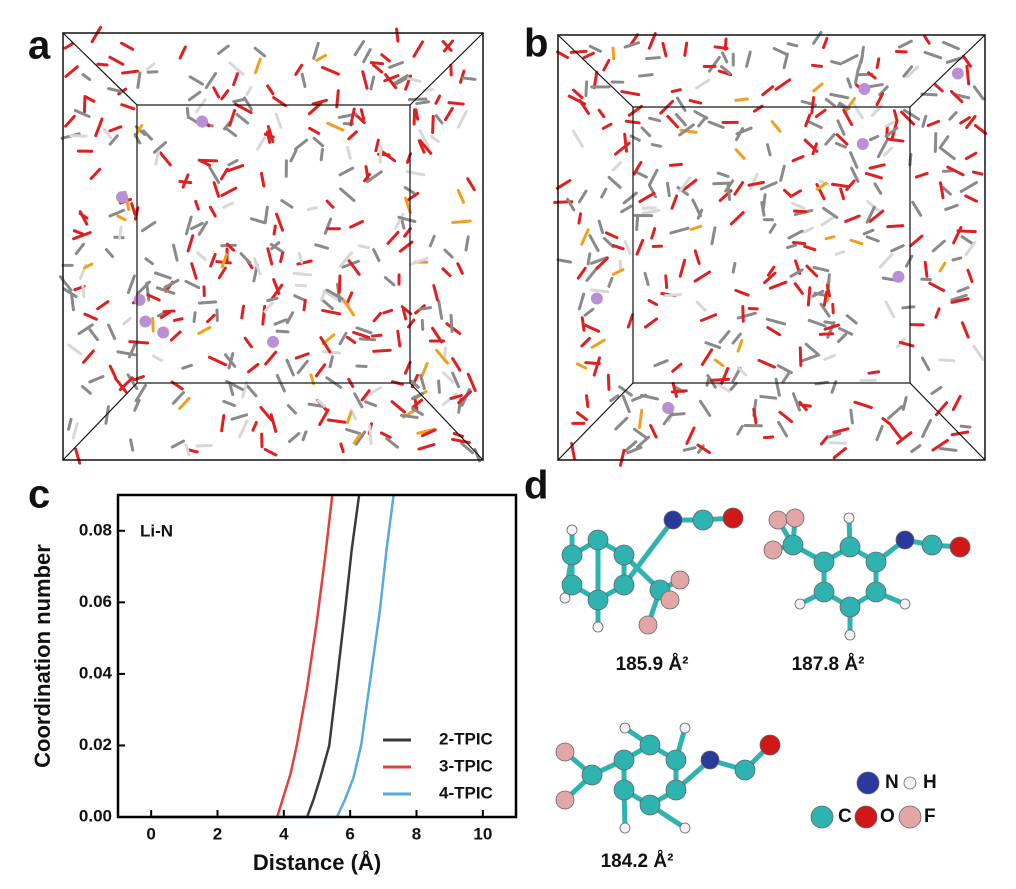 This screenshot has width=1016, height=889. Describe the element at coordinates (887, 816) in the screenshot. I see `atom-legend: O` at that location.